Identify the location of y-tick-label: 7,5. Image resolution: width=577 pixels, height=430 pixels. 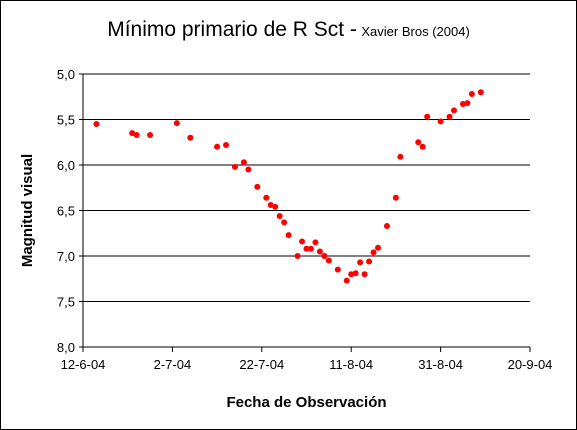
(66, 302).